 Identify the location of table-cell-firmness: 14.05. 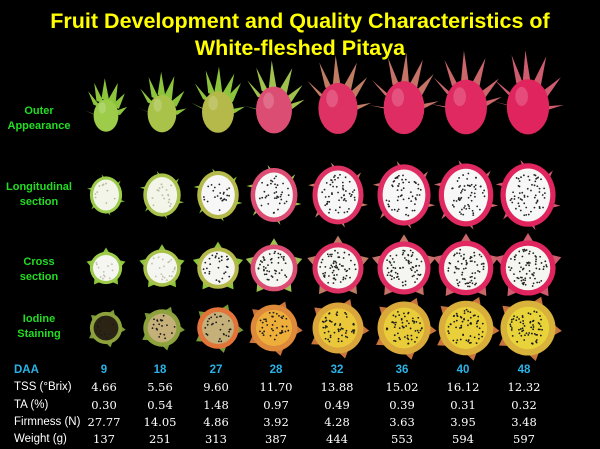
(160, 422).